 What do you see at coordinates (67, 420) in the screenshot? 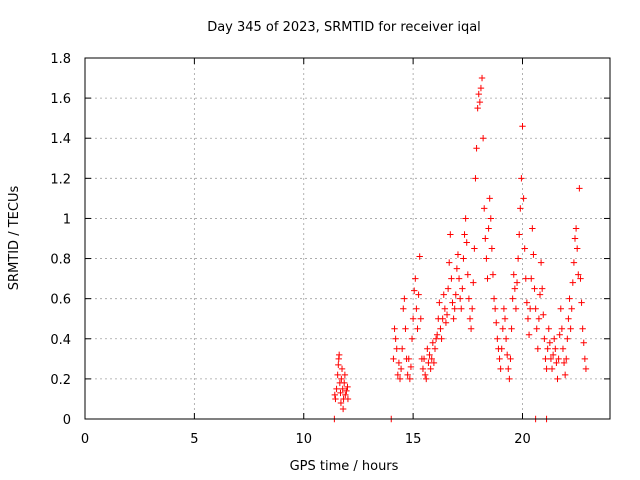
I see `y-tick-label: 0` at bounding box center [67, 420].